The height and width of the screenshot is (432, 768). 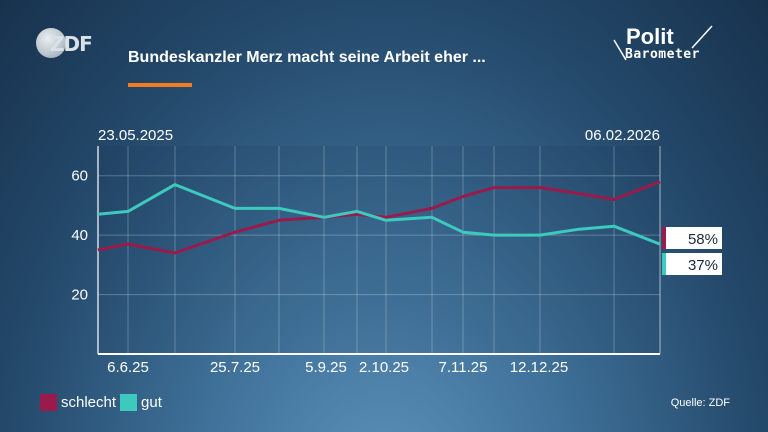 I want to click on zdf-logo-circle, so click(x=51, y=43).